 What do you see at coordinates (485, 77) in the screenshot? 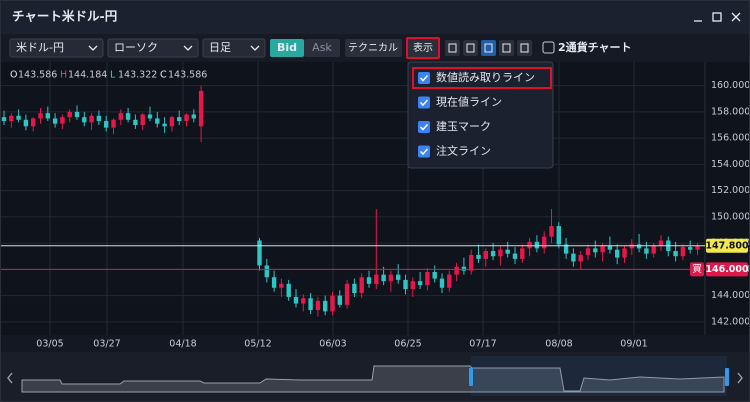
I see `menu-item-label: 数値読み取りライン` at bounding box center [485, 77].